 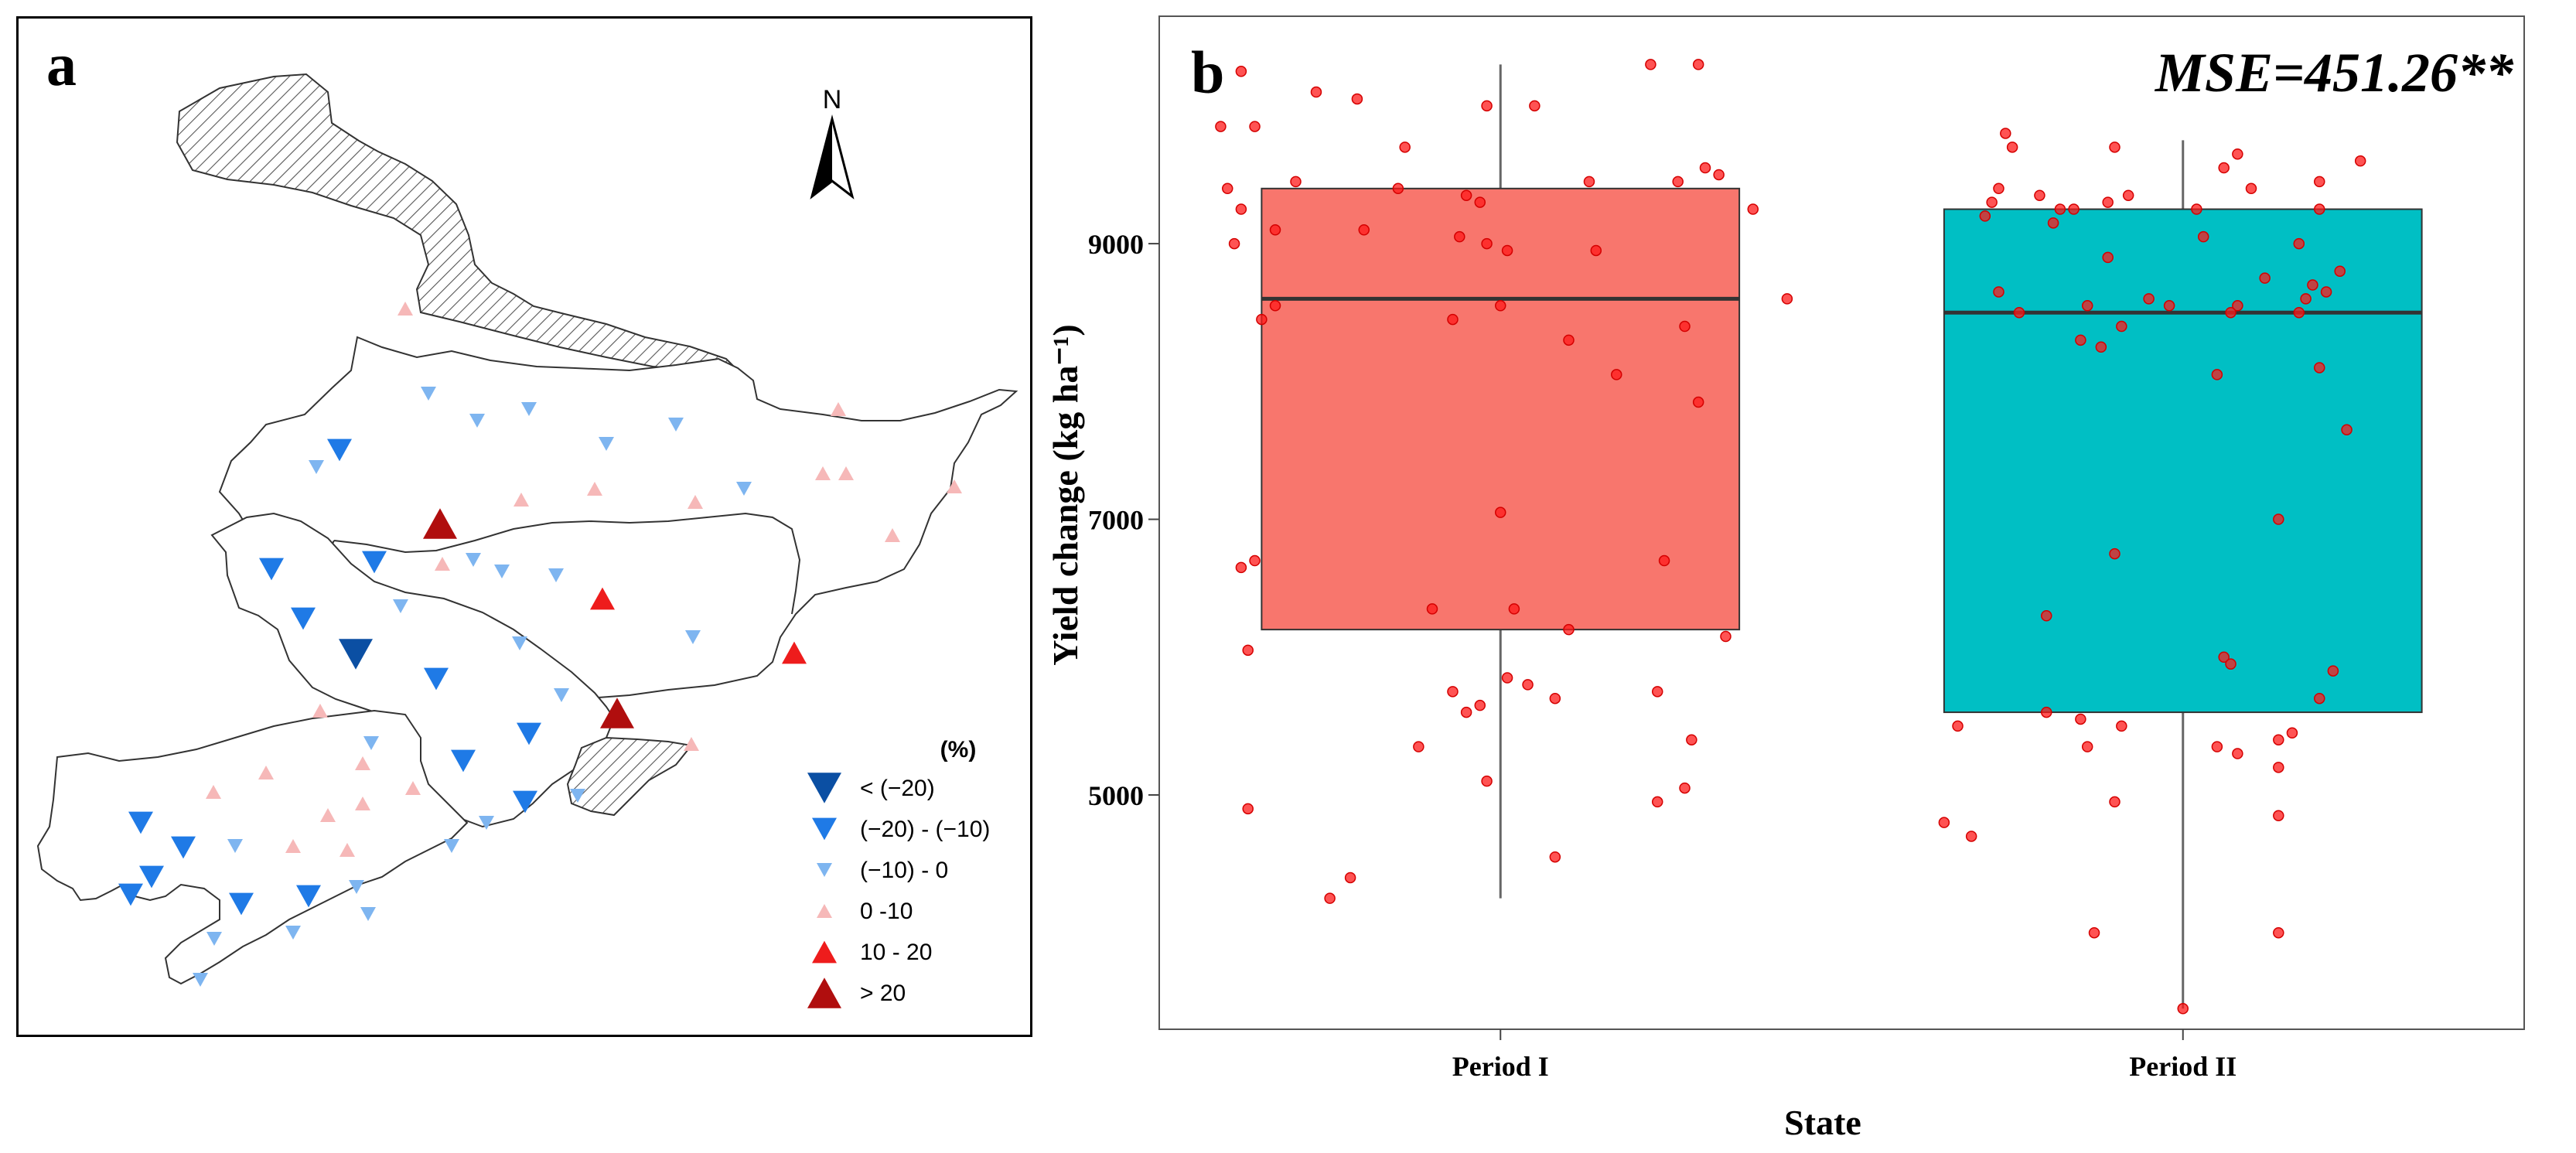 I want to click on north-label: N, so click(x=833, y=99).